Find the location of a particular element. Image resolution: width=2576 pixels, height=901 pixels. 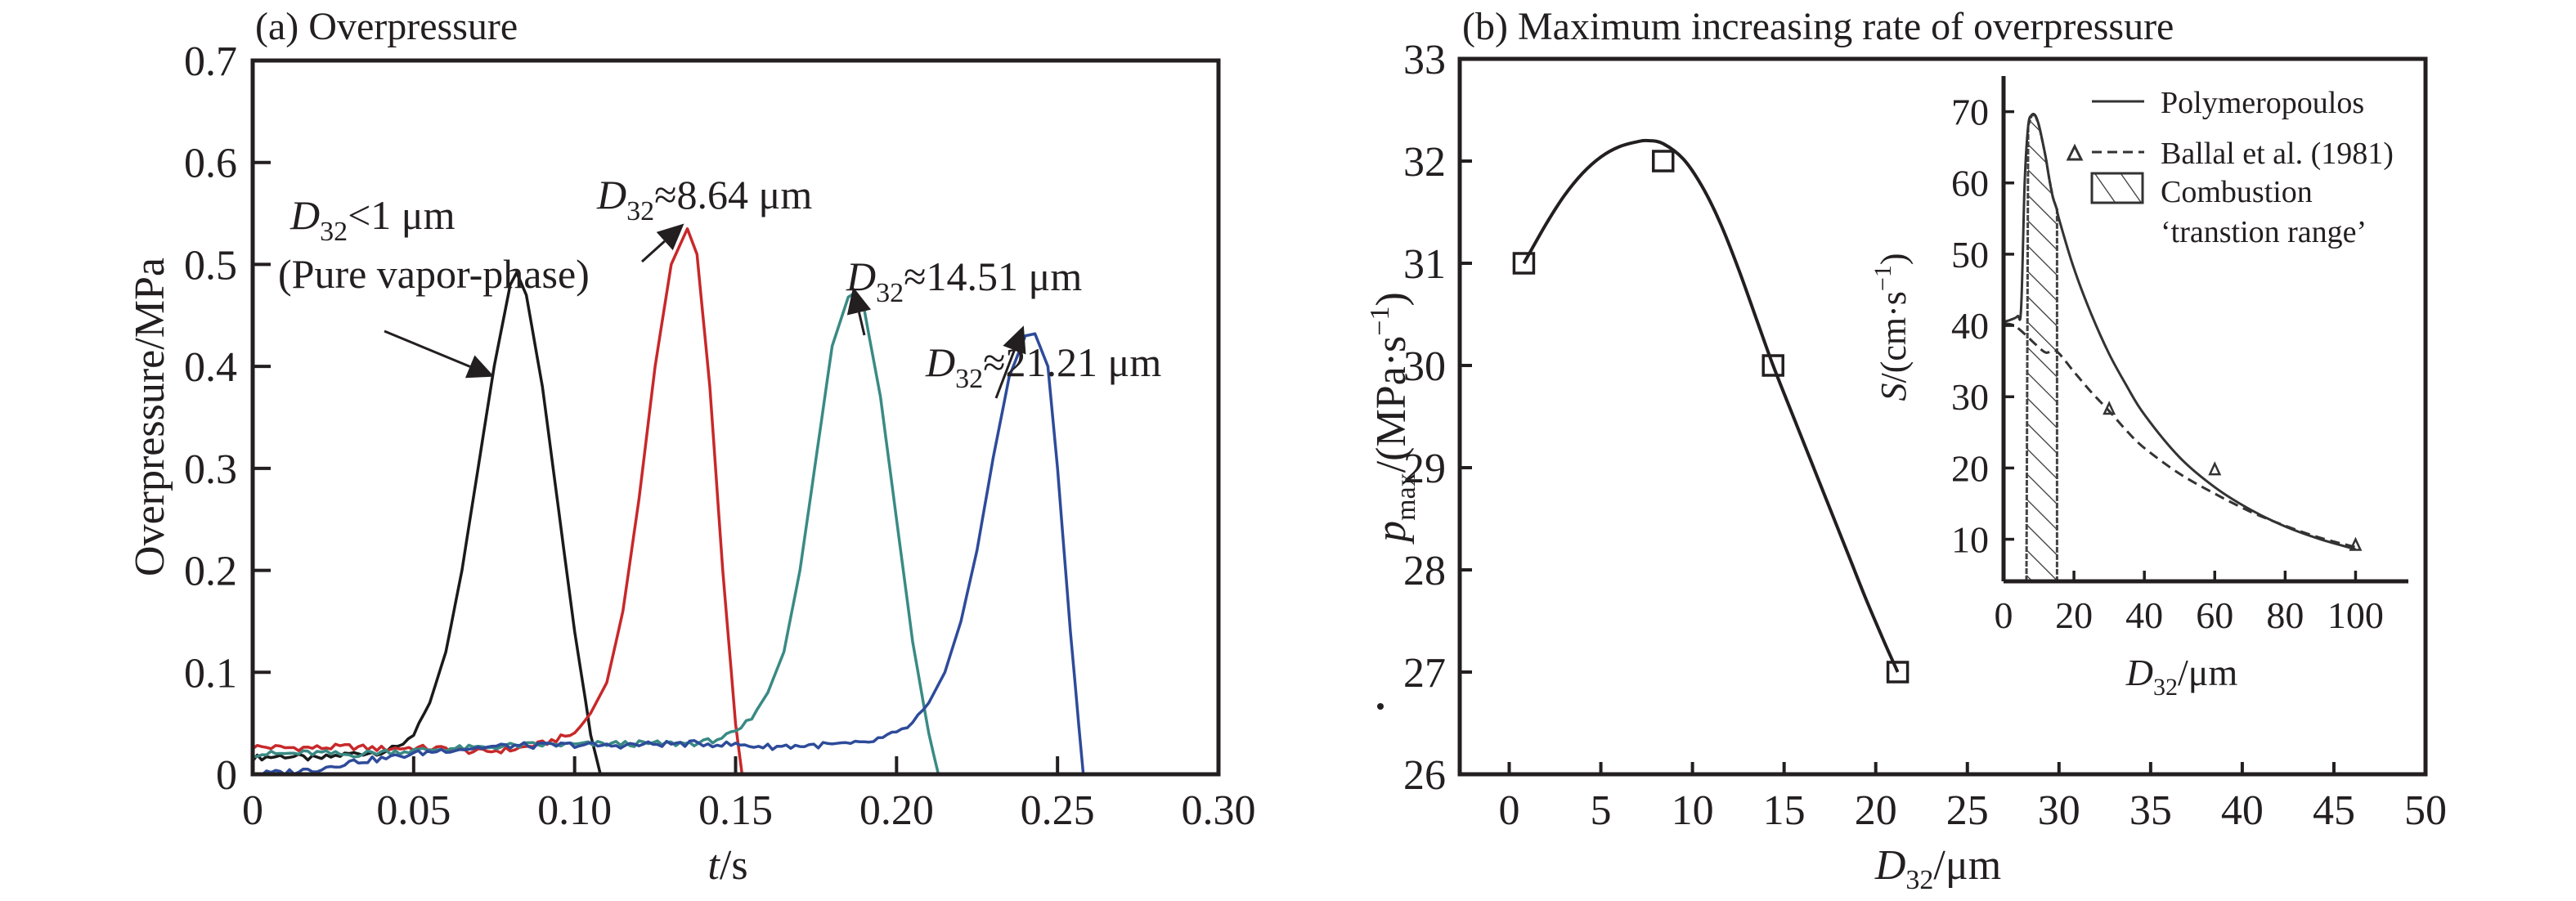

x-tick-label: 30 is located at coordinates (2059, 810).